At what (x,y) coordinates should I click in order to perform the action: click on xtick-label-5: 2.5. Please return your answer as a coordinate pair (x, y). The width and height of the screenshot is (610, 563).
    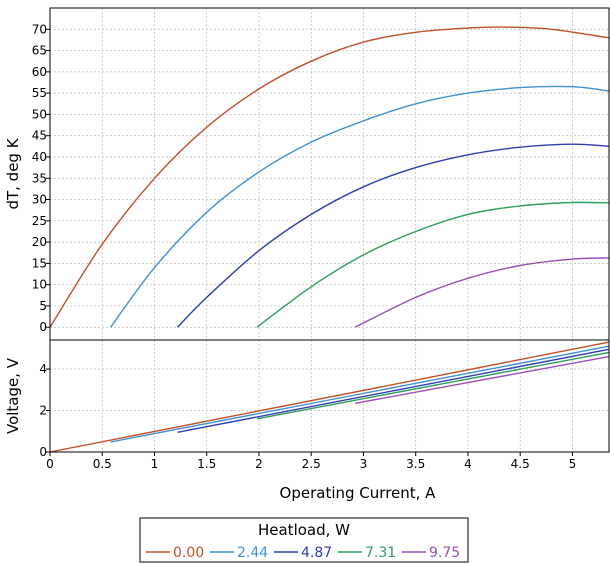
    Looking at the image, I should click on (311, 464).